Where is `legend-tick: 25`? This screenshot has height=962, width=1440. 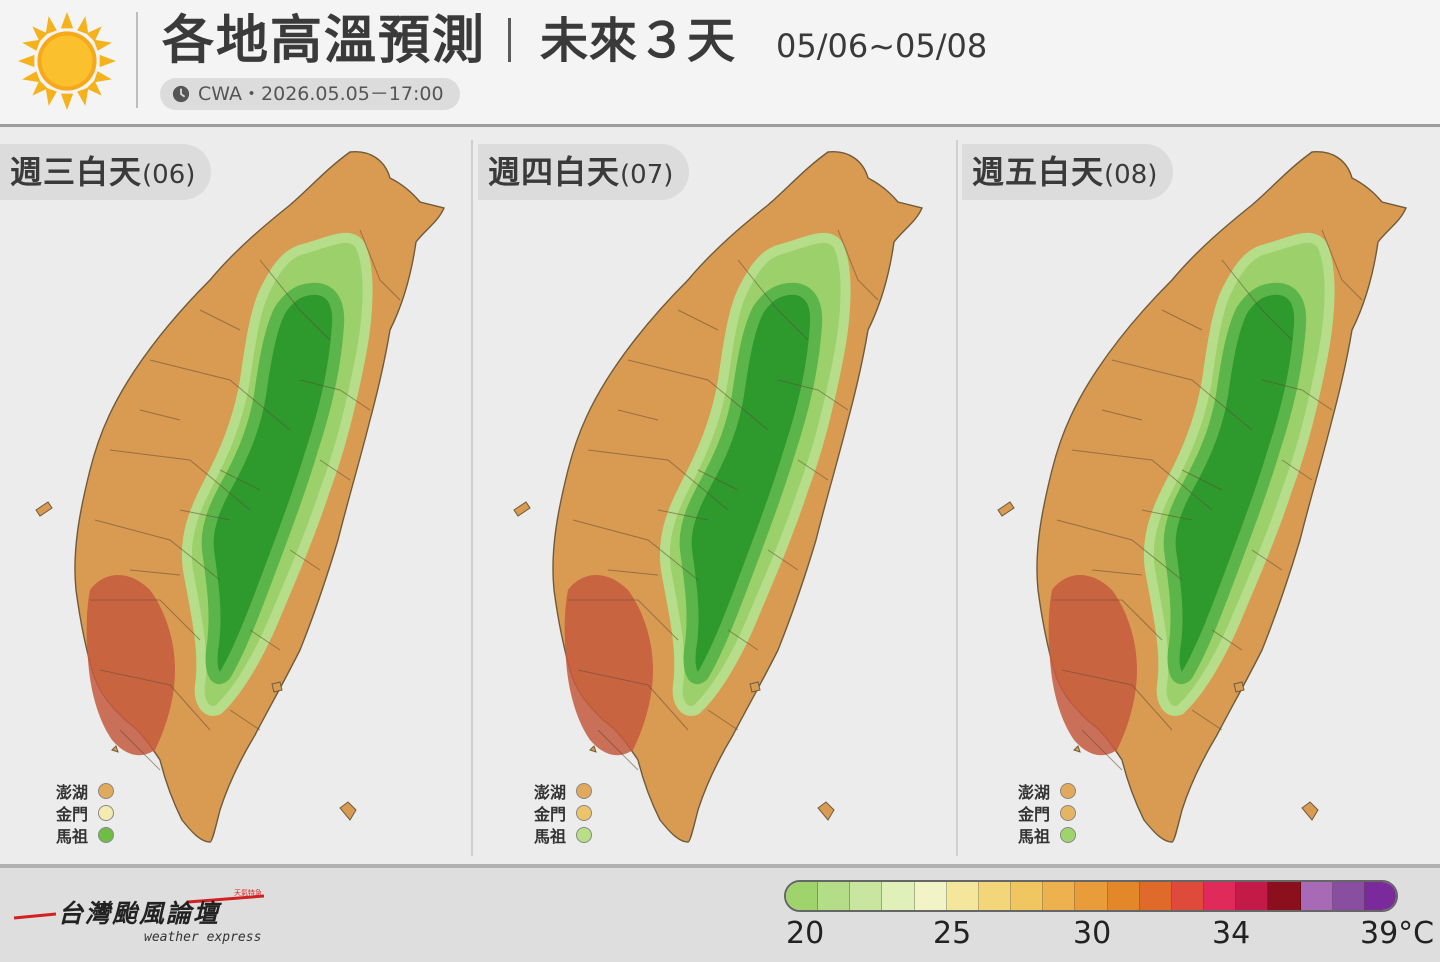 legend-tick: 25 is located at coordinates (952, 933).